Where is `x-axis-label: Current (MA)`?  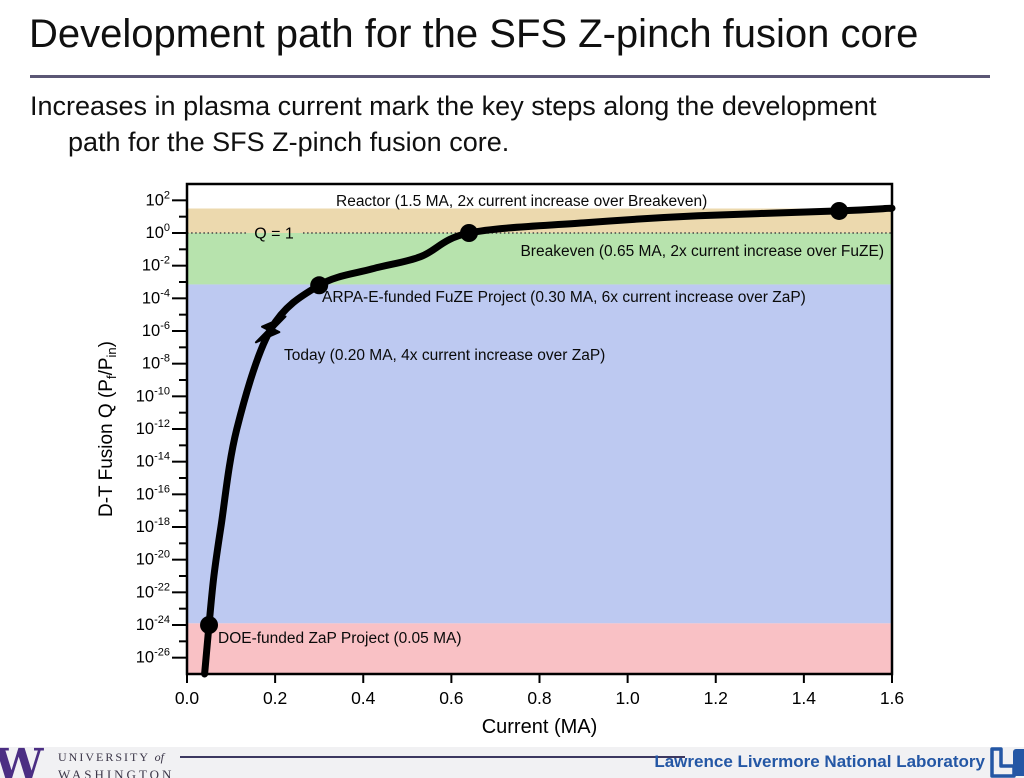 x-axis-label: Current (MA) is located at coordinates (540, 727).